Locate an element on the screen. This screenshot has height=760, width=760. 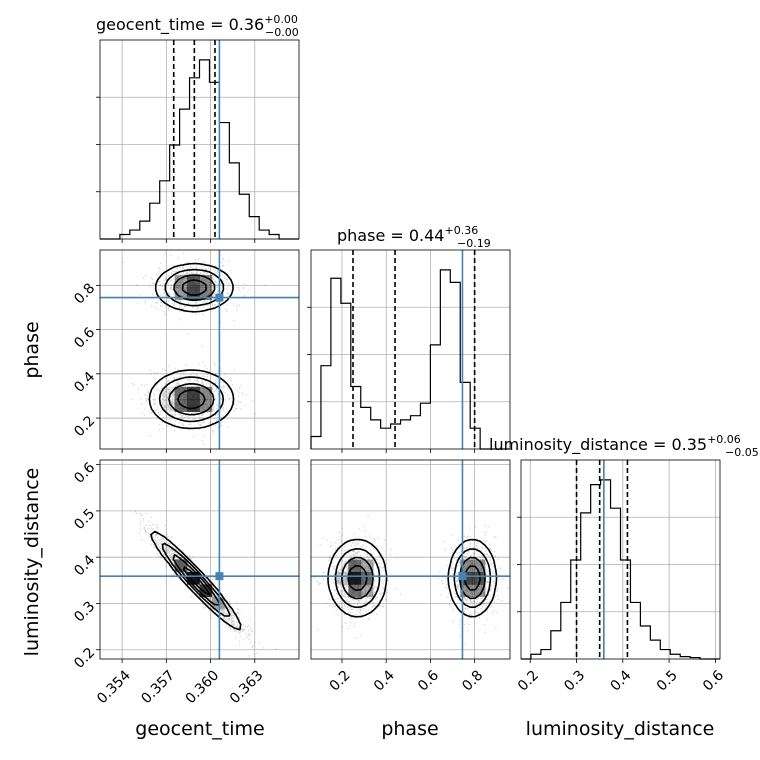
x-tick-label-luminosity-distance: 0.3 is located at coordinates (574, 680).